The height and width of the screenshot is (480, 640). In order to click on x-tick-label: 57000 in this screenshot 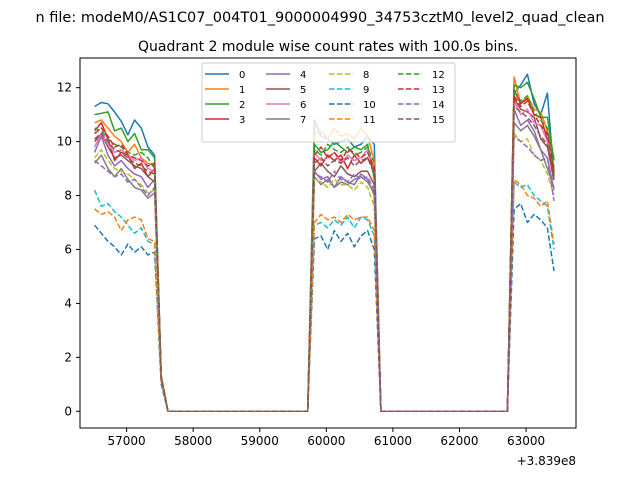, I will do `click(127, 441)`.